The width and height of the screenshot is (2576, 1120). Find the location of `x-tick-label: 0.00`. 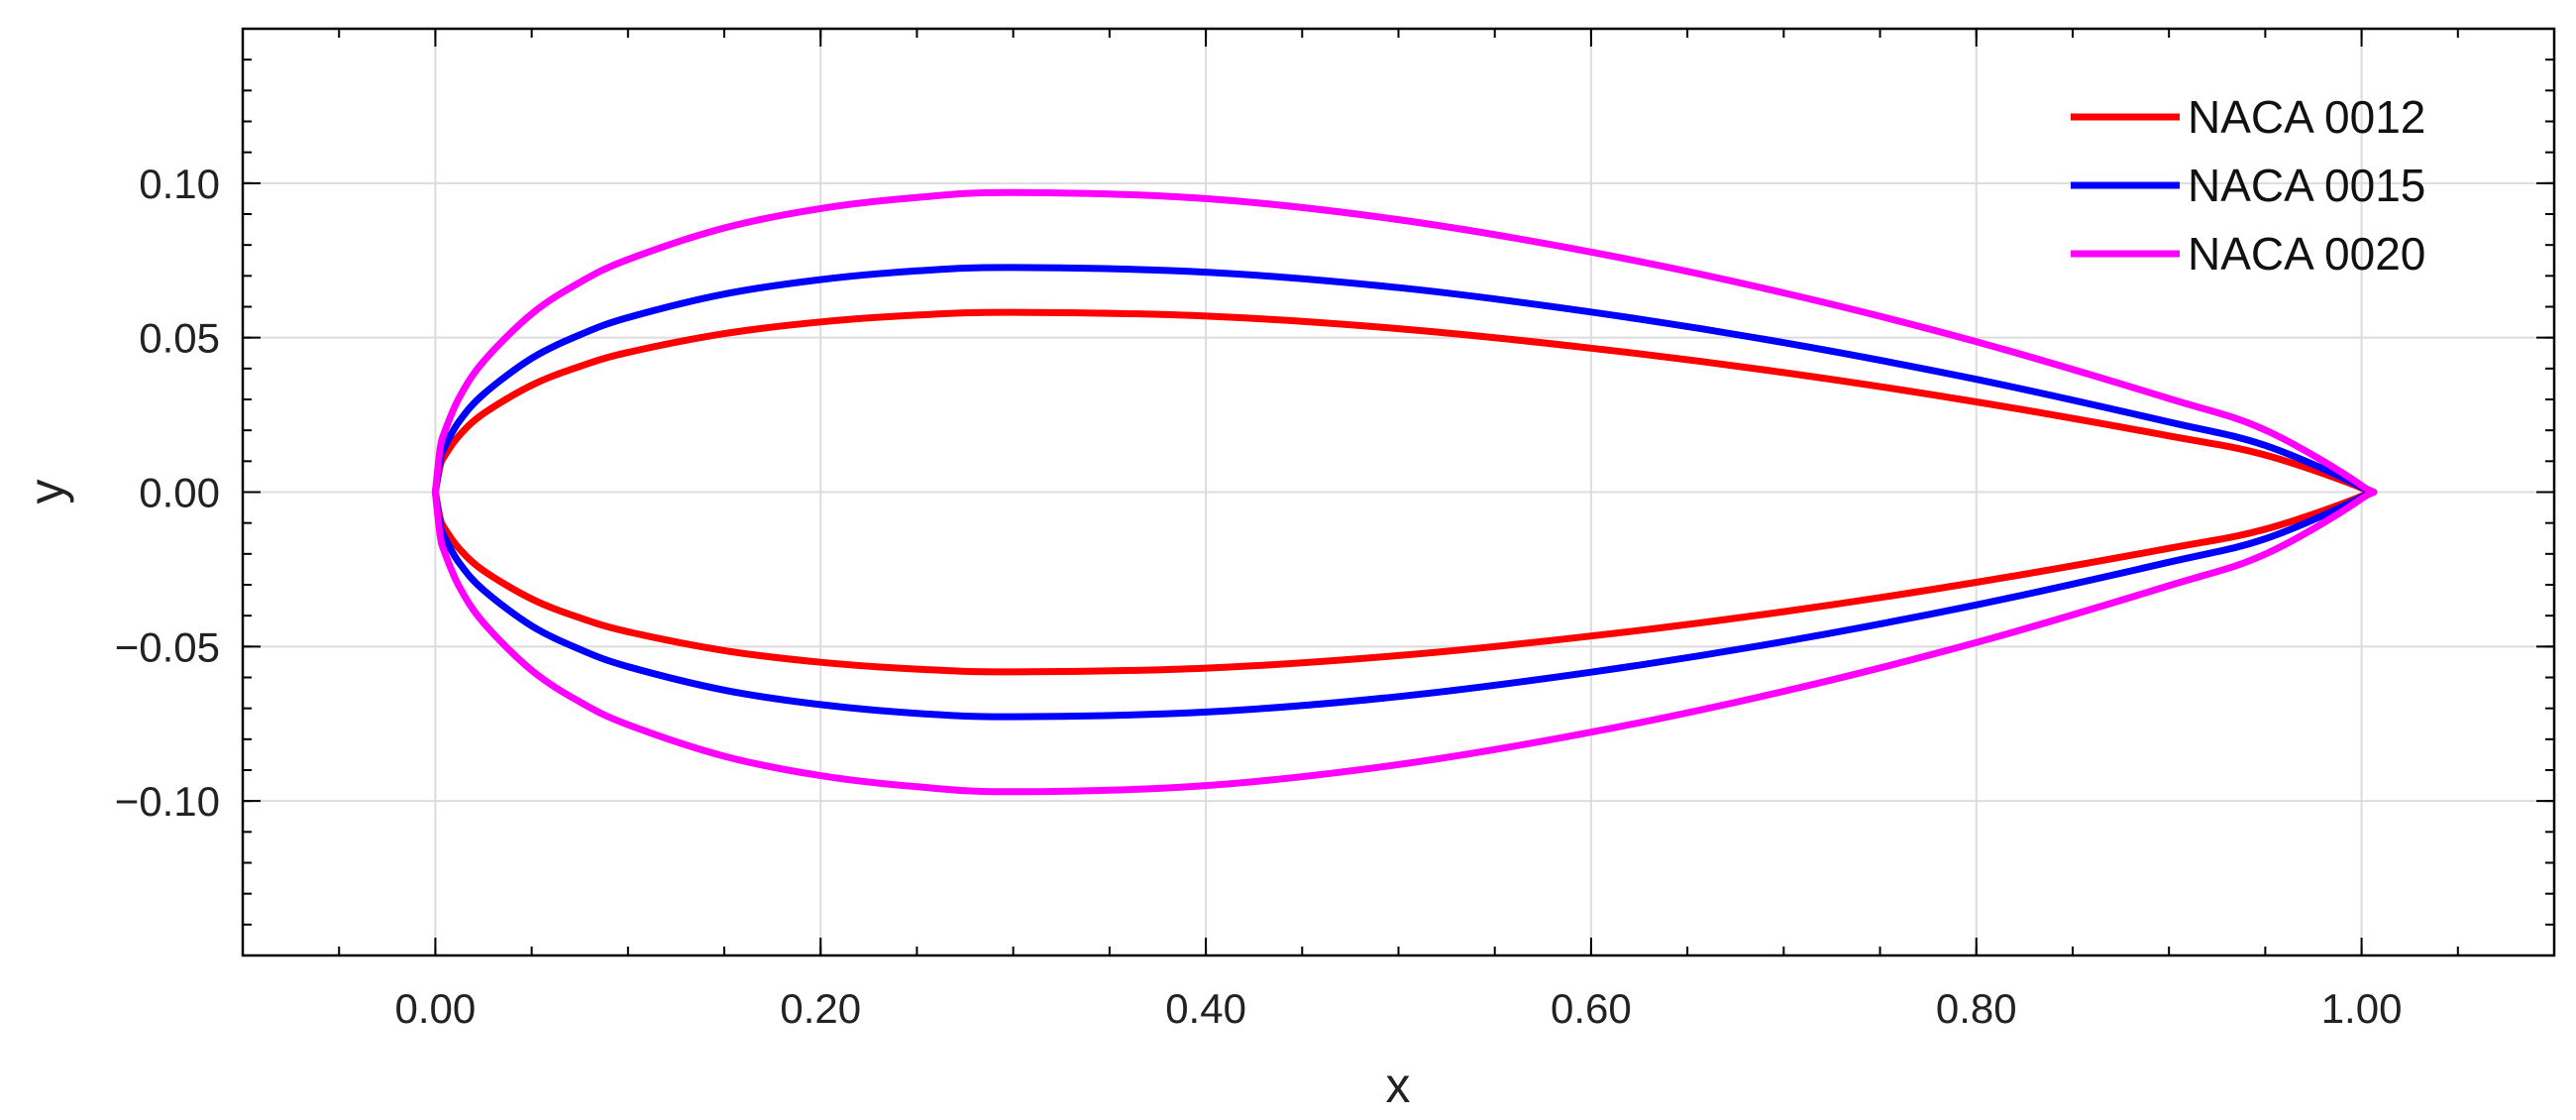

x-tick-label: 0.00 is located at coordinates (436, 1008).